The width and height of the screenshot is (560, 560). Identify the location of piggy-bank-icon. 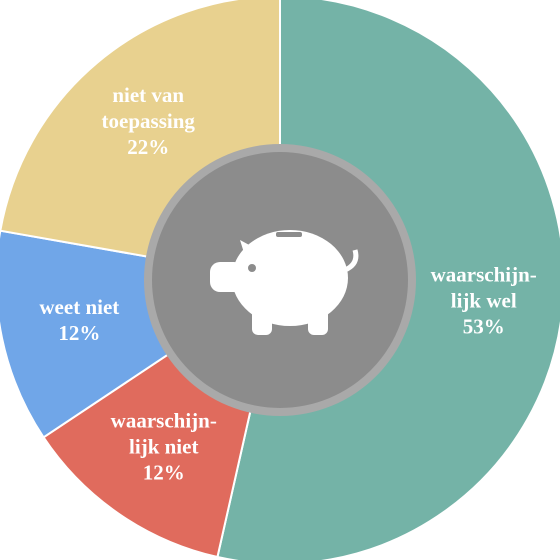
(284, 282).